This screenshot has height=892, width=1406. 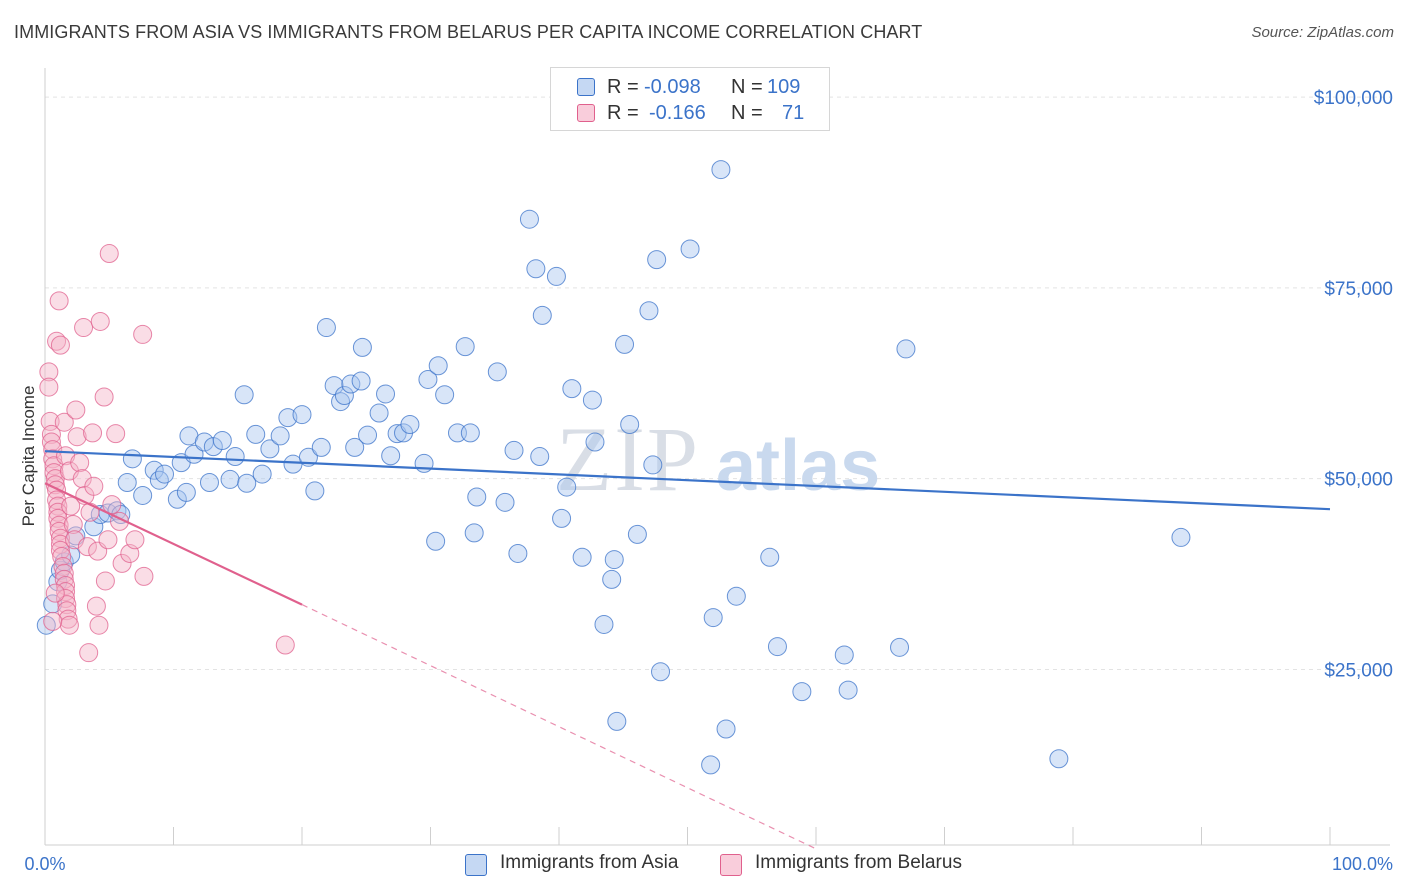 What do you see at coordinates (586, 113) in the screenshot?
I see `legend-swatch-belarus` at bounding box center [586, 113].